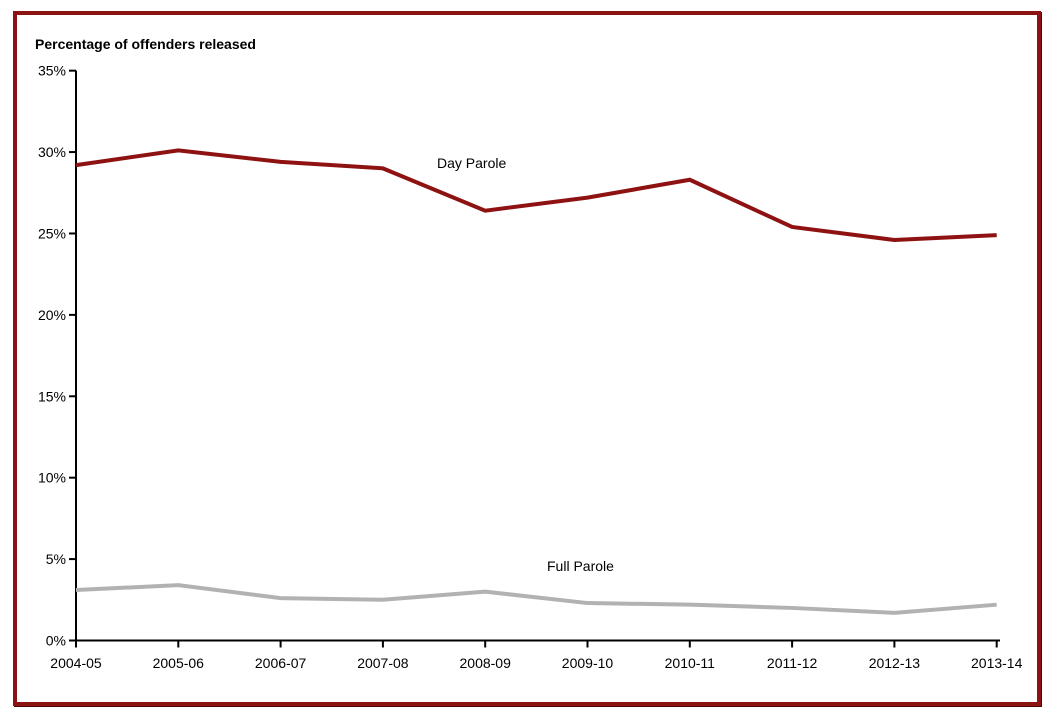 This screenshot has width=1055, height=719. I want to click on x-tick-label: 2009-10, so click(588, 663).